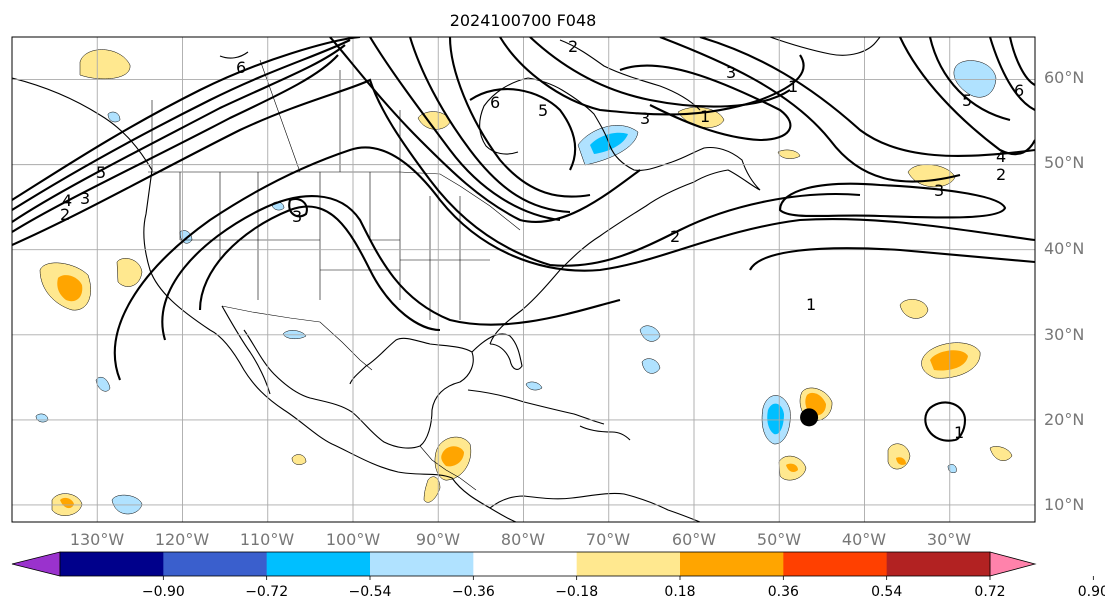 The image size is (1105, 615). Describe the element at coordinates (886, 592) in the screenshot. I see `colorbar-tick-label: 0.54` at that location.